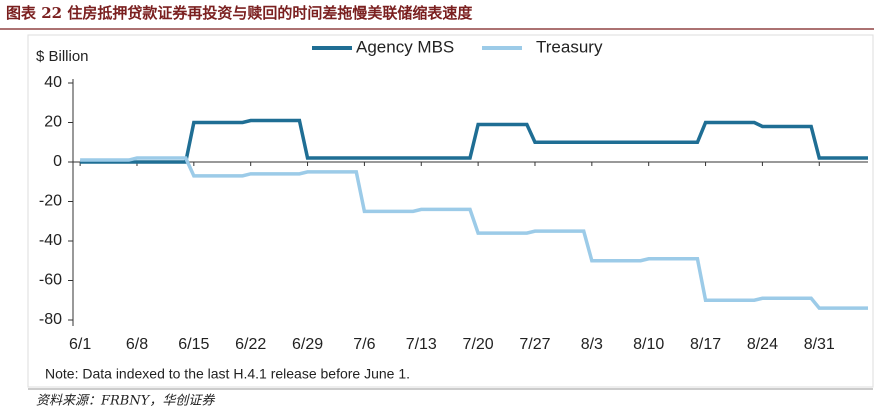  Describe the element at coordinates (478, 344) in the screenshot. I see `x-tick-label: 7/20` at that location.